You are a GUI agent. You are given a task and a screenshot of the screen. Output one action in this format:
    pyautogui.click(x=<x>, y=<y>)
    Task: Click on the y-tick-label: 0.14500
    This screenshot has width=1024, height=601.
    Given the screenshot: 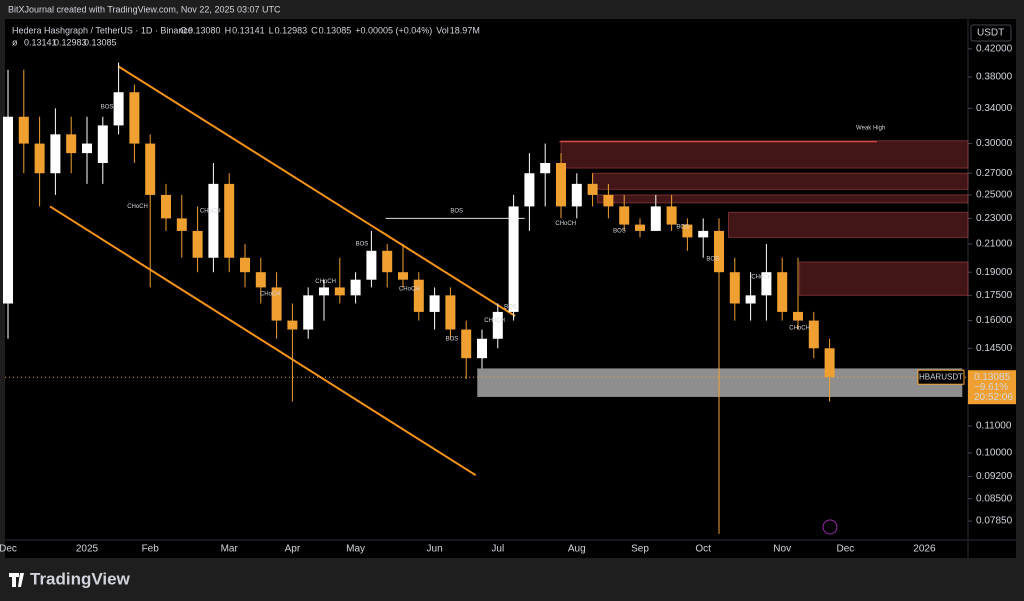 What is the action you would take?
    pyautogui.click(x=994, y=348)
    